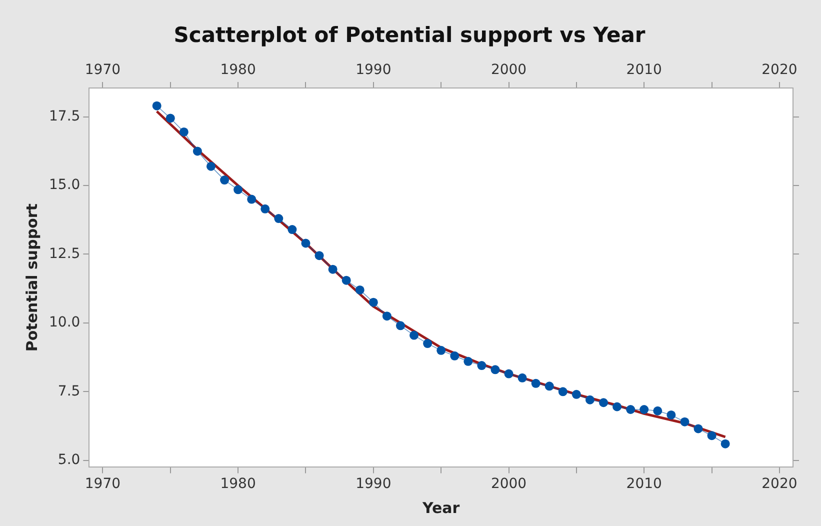 This screenshot has height=526, width=821. What do you see at coordinates (508, 484) in the screenshot?
I see `x-tick-label: 2000` at bounding box center [508, 484].